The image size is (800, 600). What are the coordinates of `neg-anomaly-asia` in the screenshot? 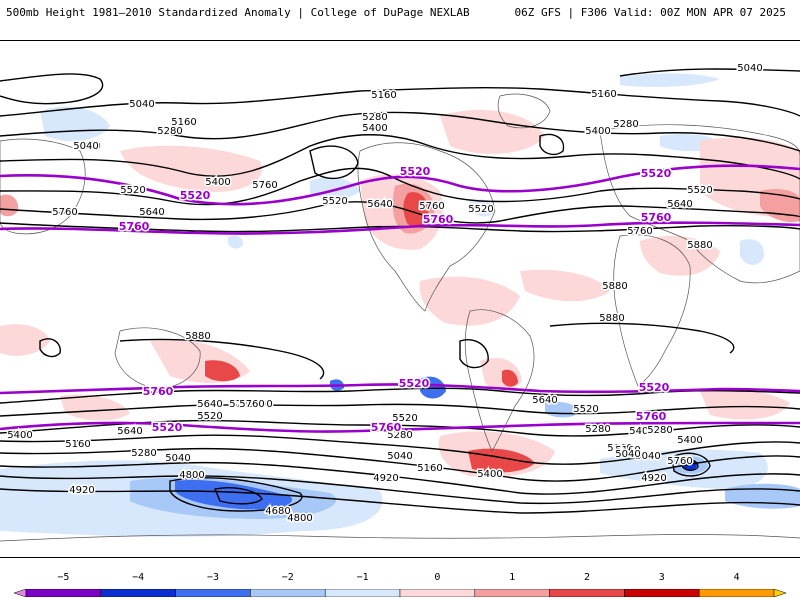 It's located at (752, 252).